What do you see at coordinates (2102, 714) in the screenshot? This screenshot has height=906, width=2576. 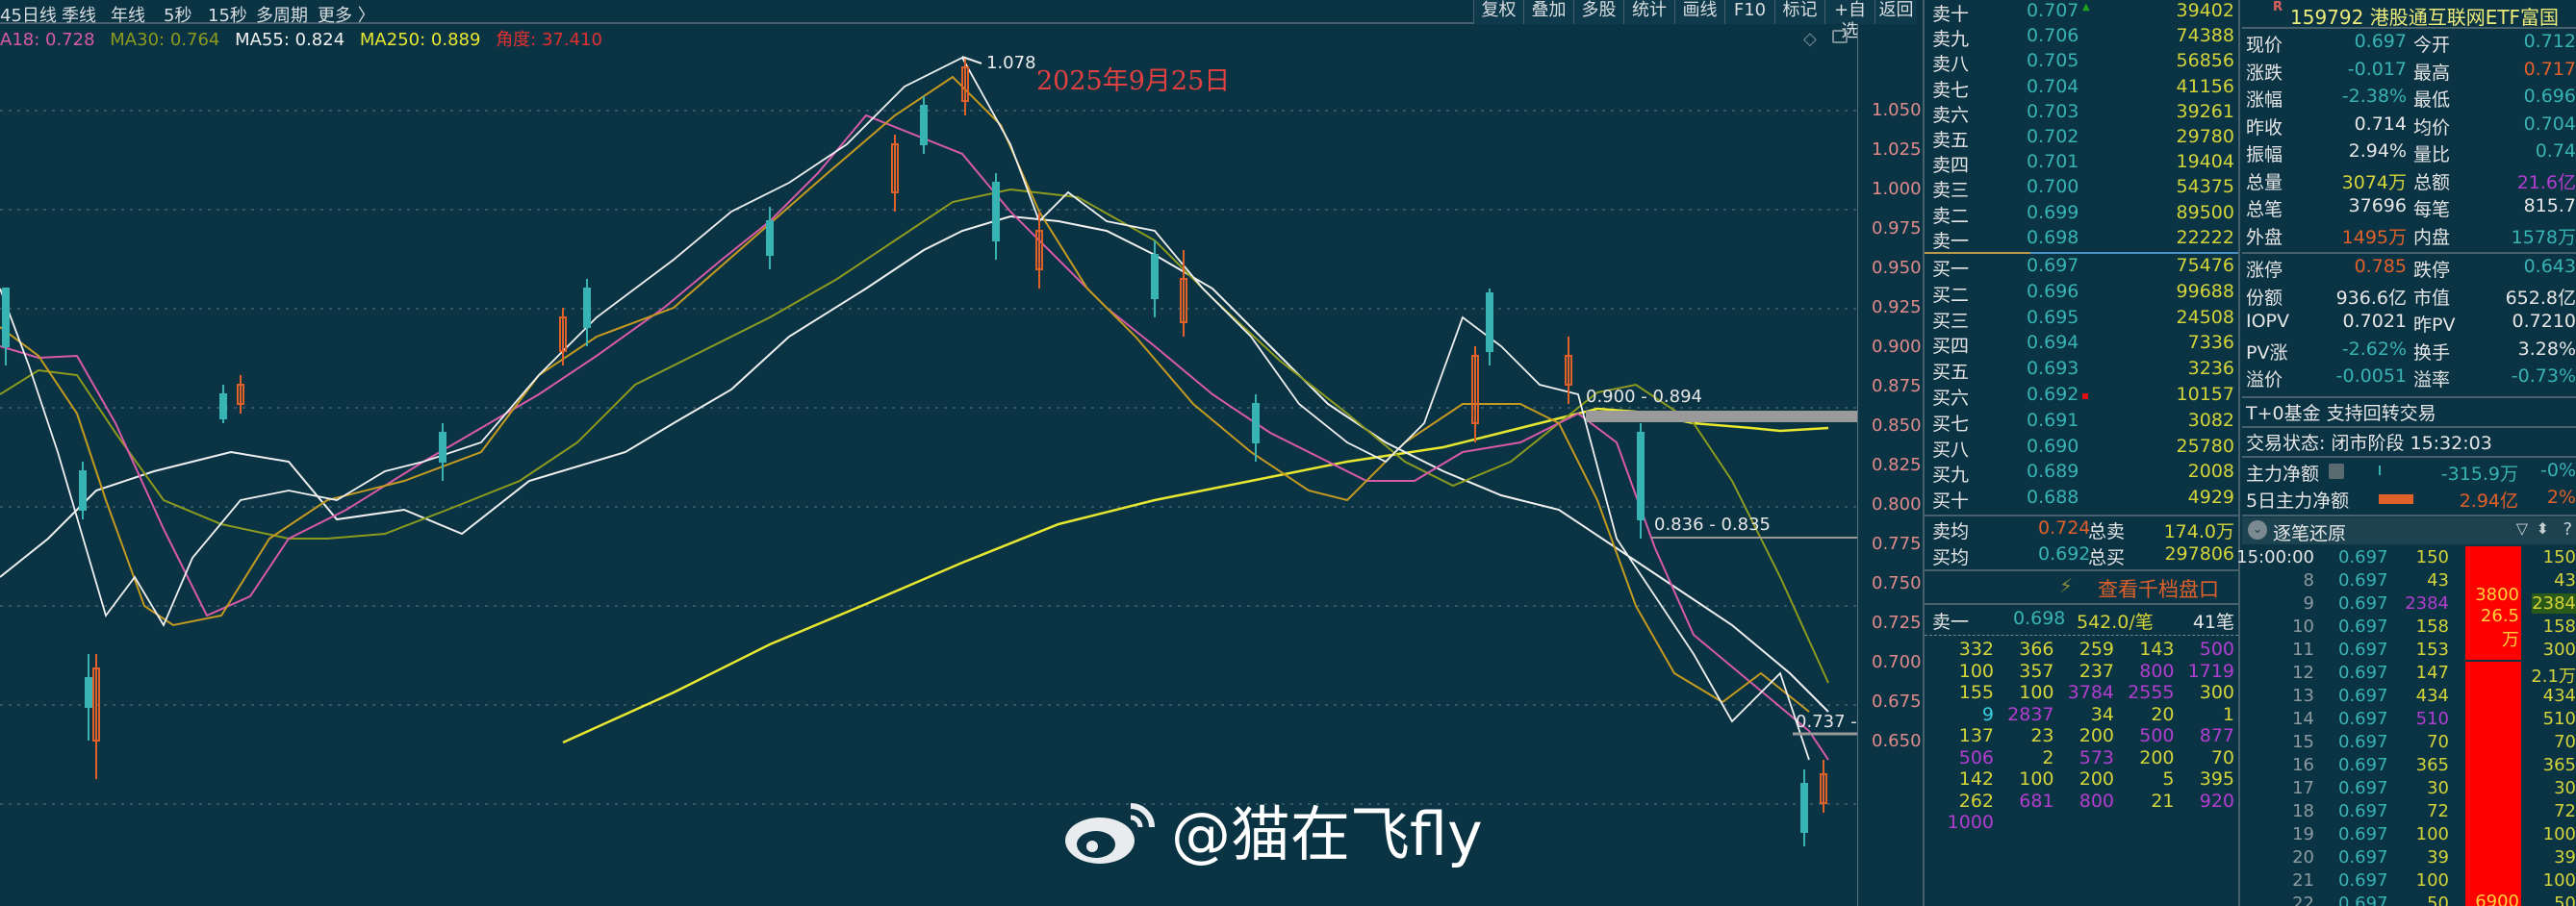 I see `queue-order: 34` at bounding box center [2102, 714].